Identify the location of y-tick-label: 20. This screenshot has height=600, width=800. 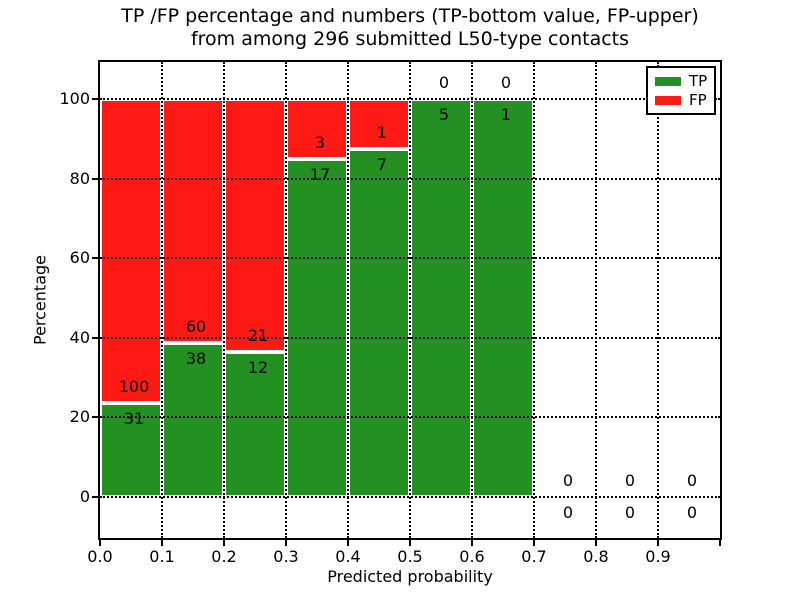
(79, 417).